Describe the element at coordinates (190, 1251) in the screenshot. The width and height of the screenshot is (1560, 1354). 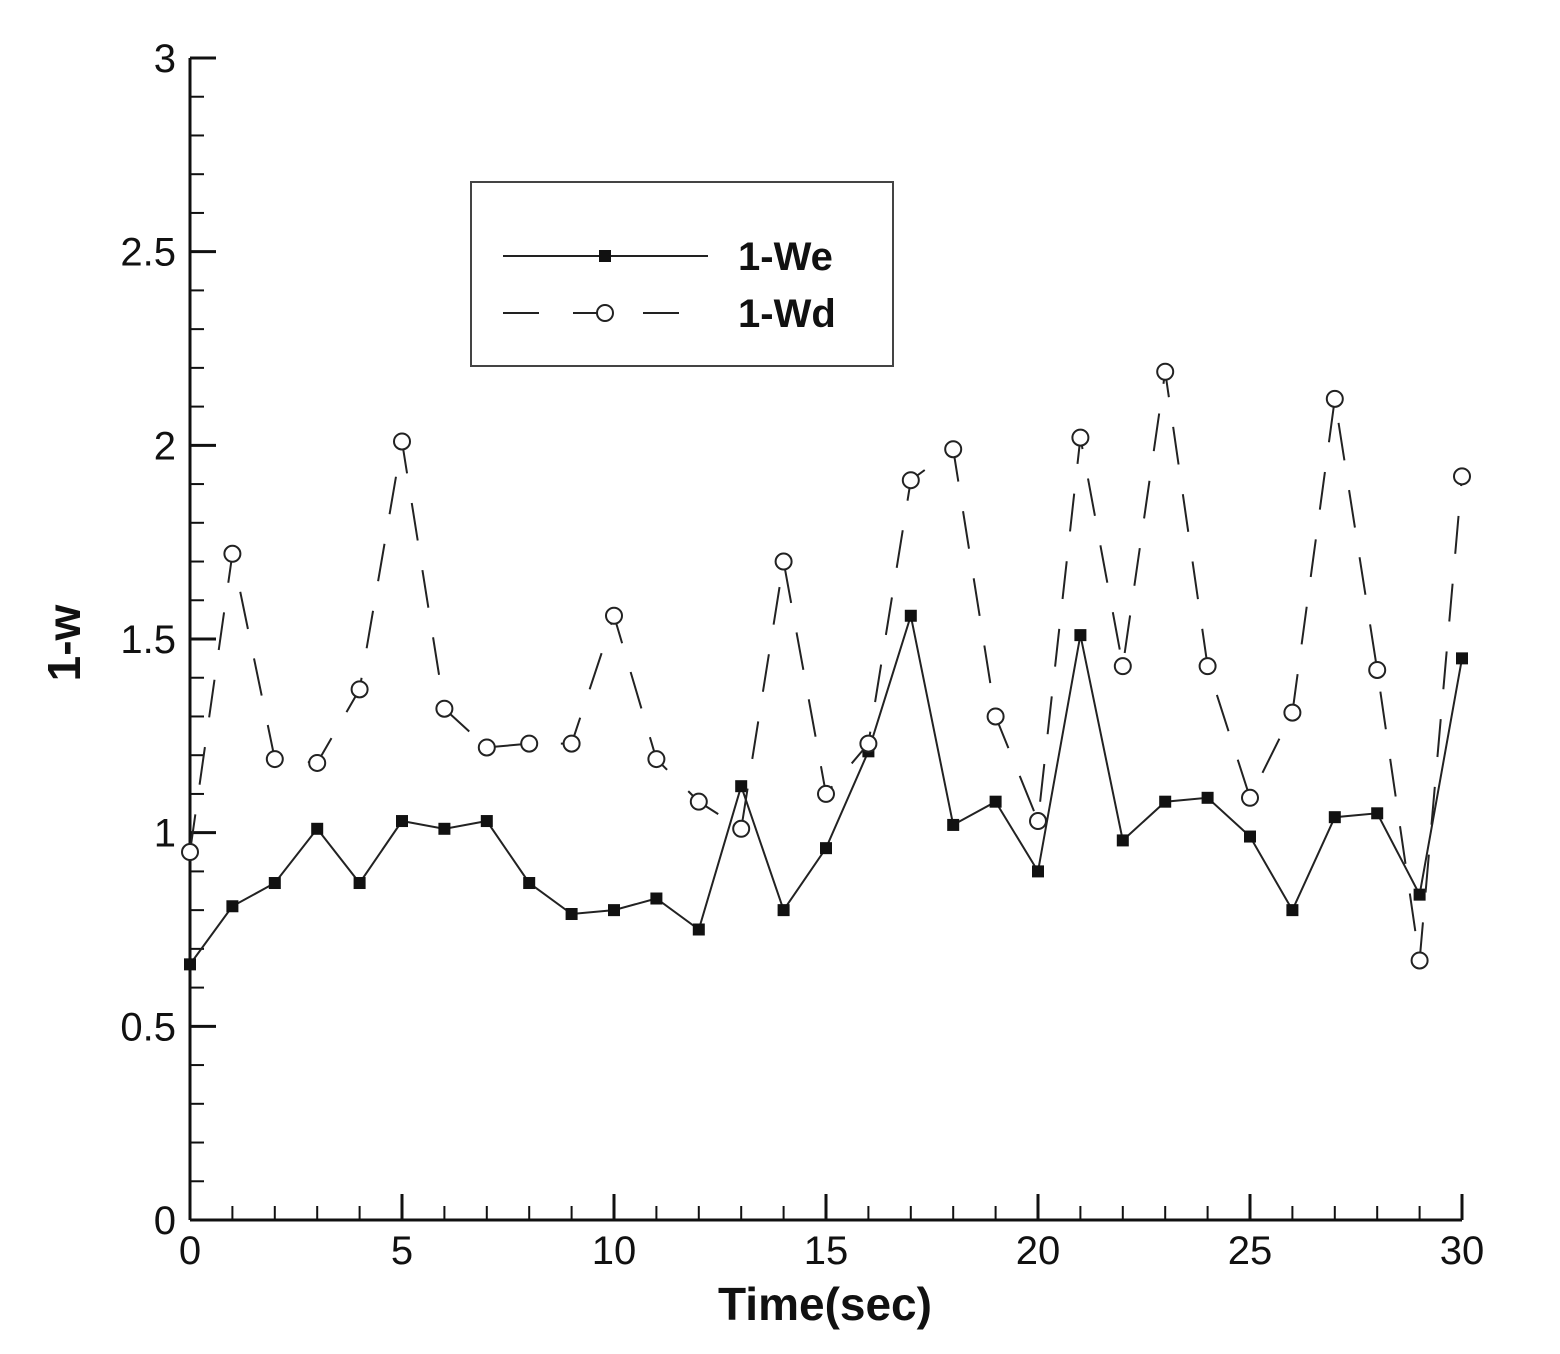
I see `x-tick-label: 0` at that location.